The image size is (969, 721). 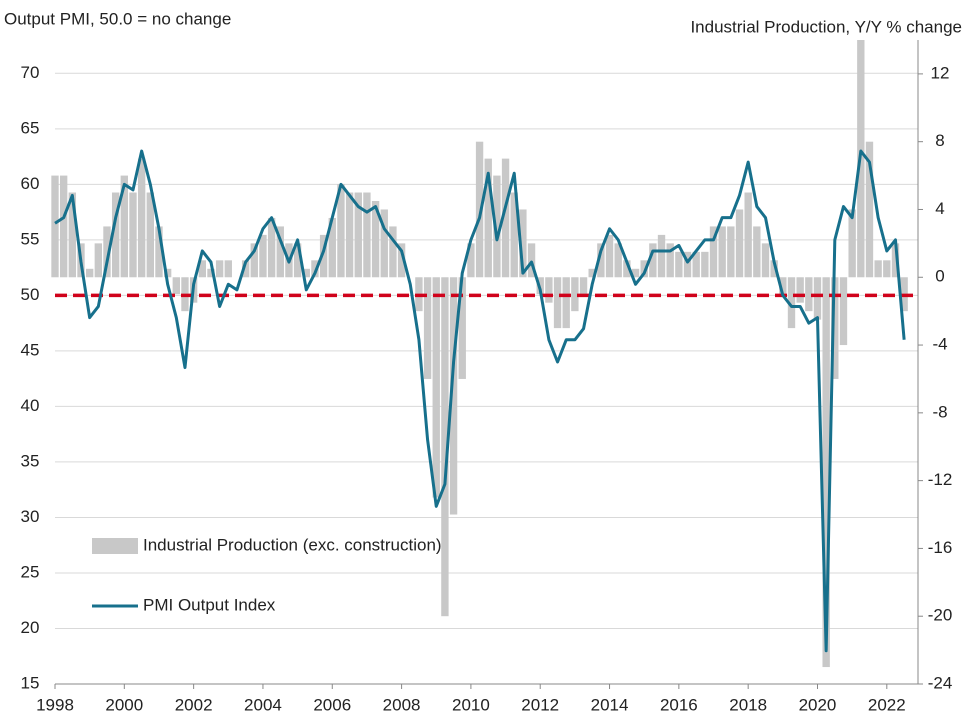 I want to click on x-tick-label: 2020, so click(x=818, y=704).